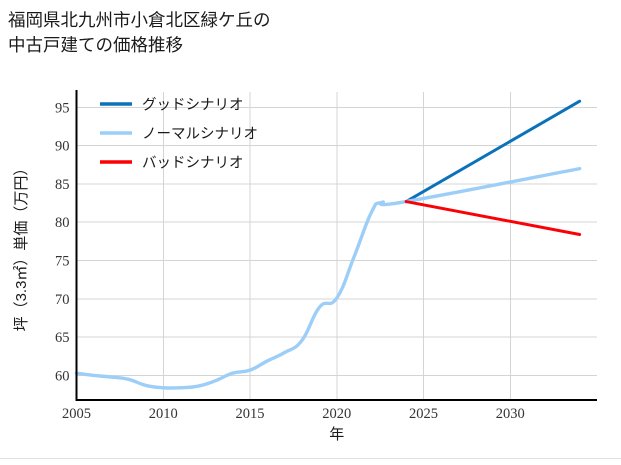 This screenshot has height=465, width=621. What do you see at coordinates (62, 300) in the screenshot?
I see `y-tick-label: 70` at bounding box center [62, 300].